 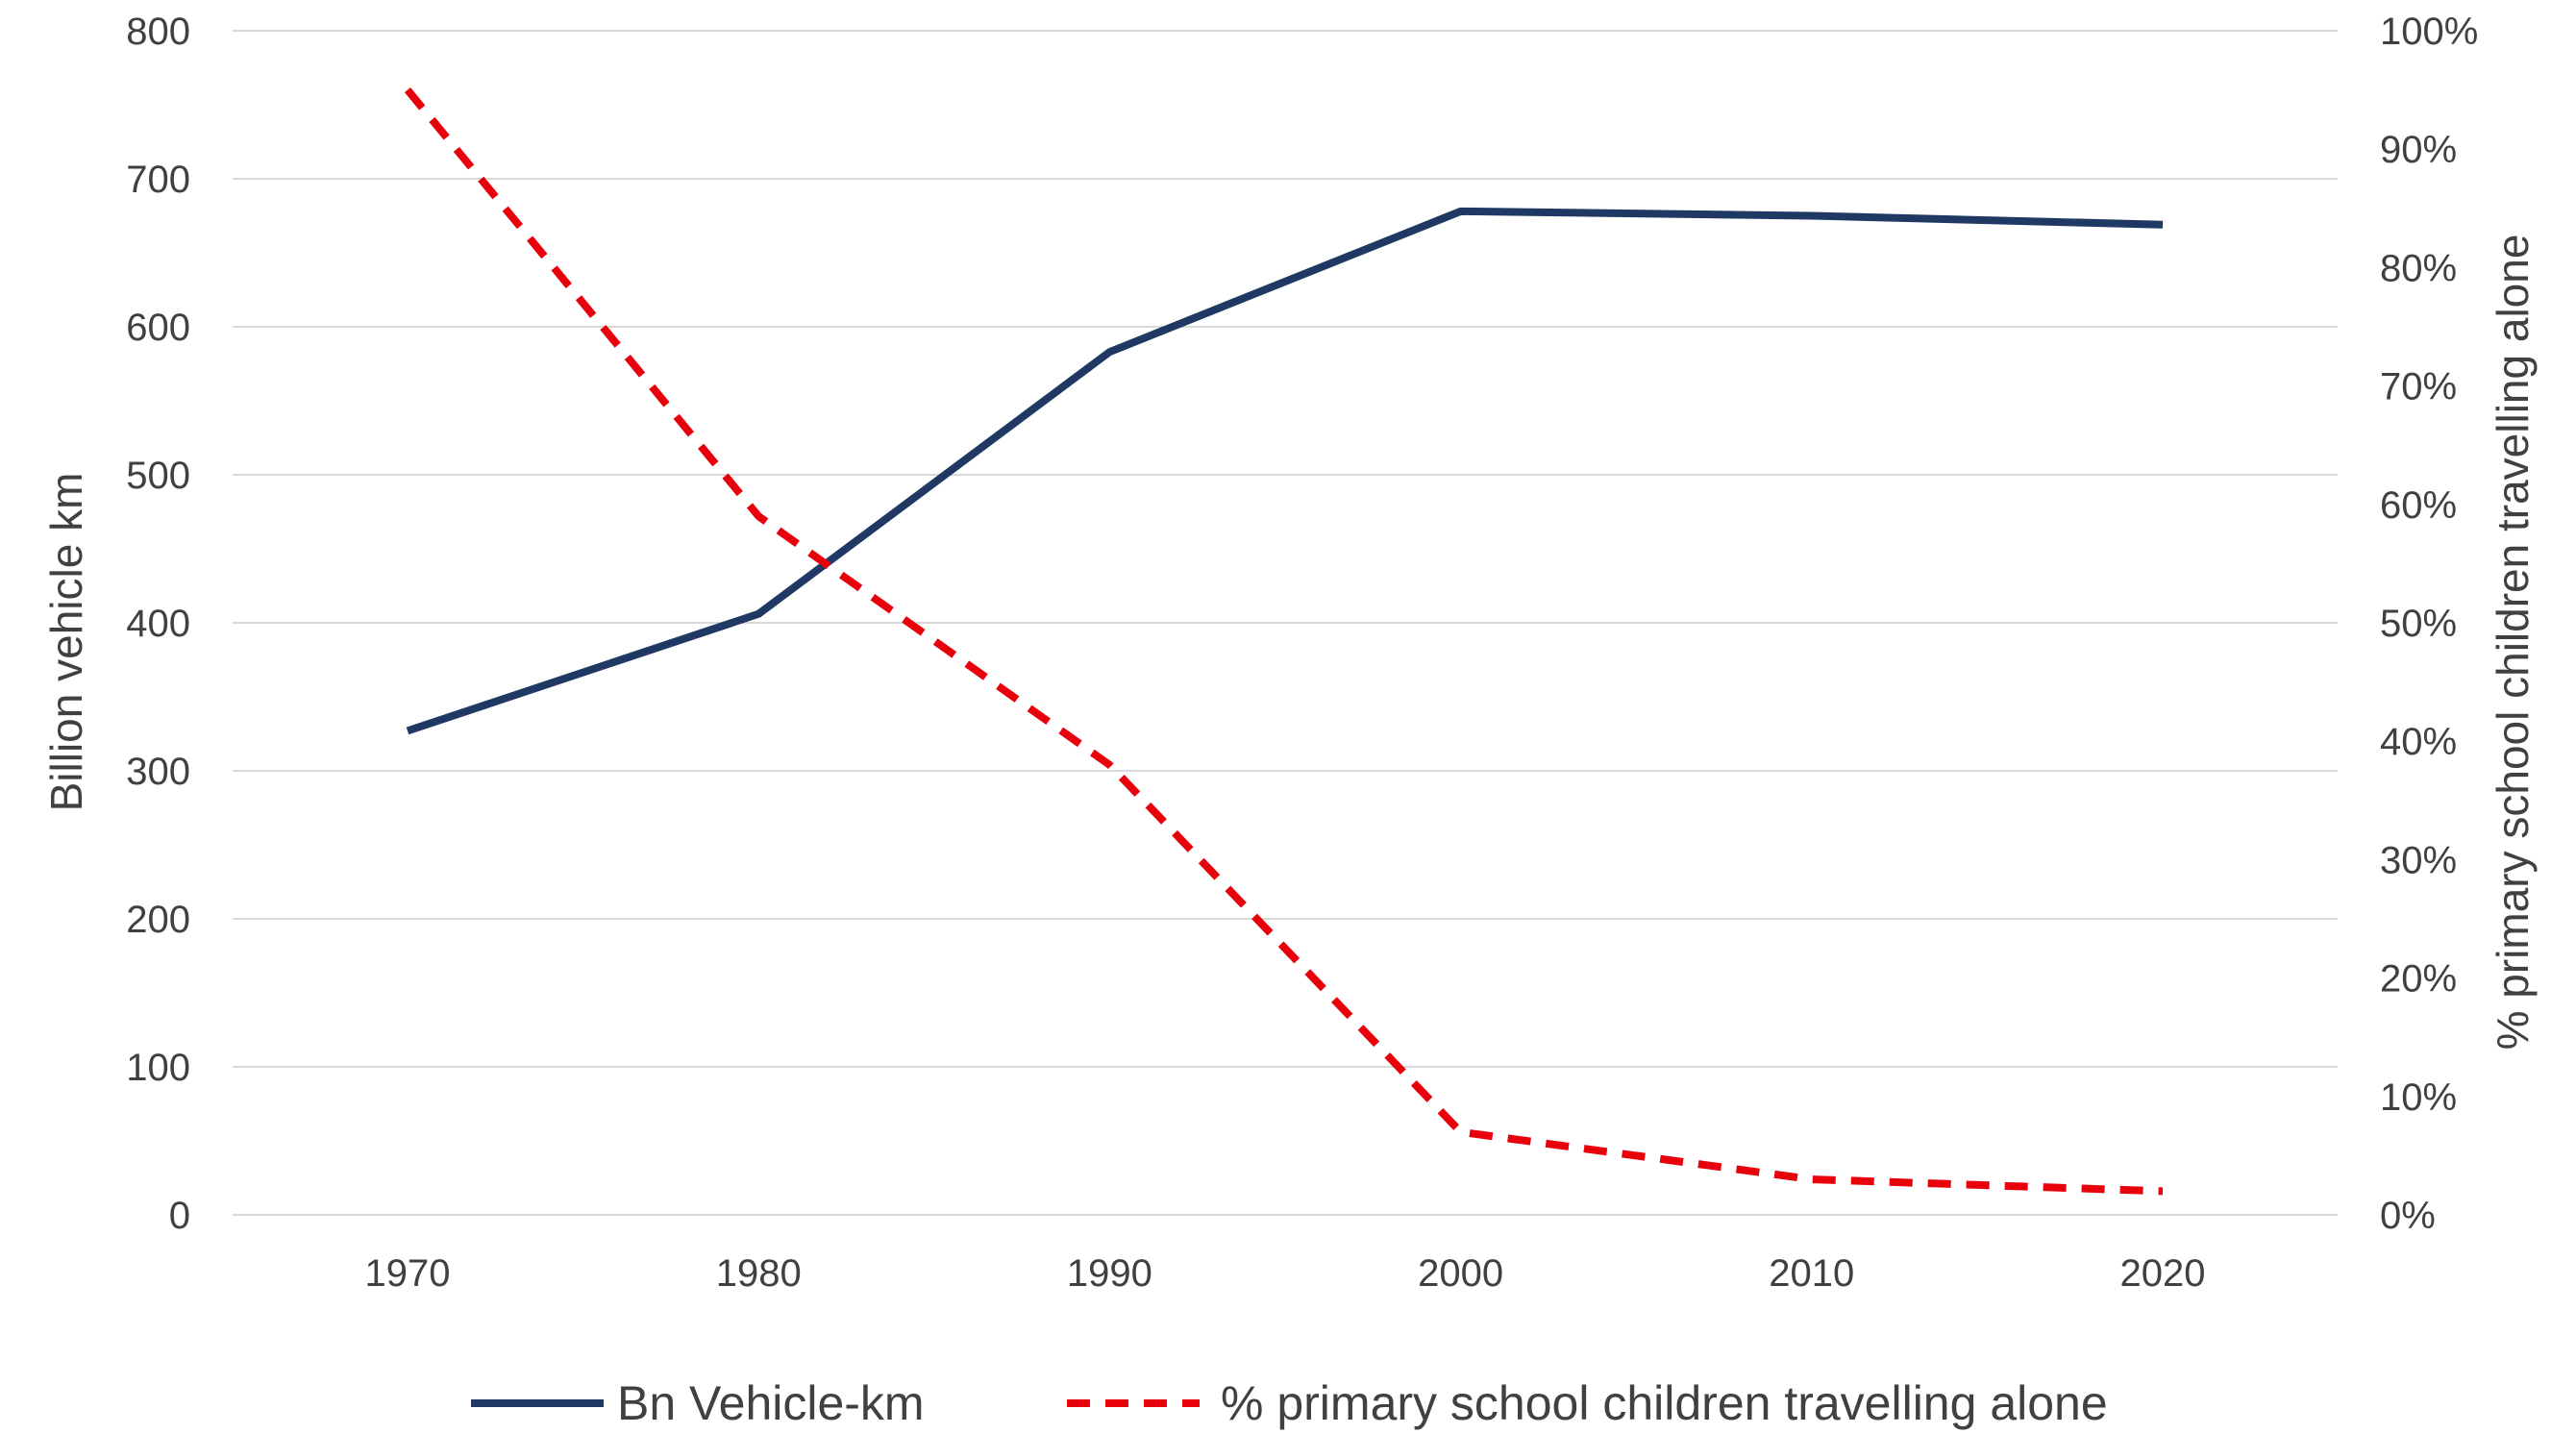 What do you see at coordinates (408, 1273) in the screenshot?
I see `x-tick-label: 1970` at bounding box center [408, 1273].